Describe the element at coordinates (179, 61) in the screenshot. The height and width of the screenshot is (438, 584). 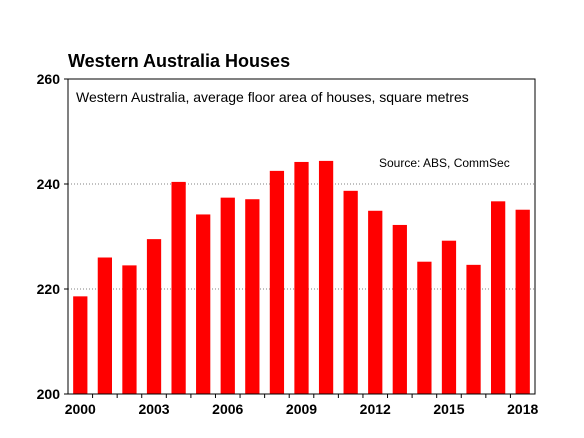
I see `chart-title: Western Australia Houses` at that location.